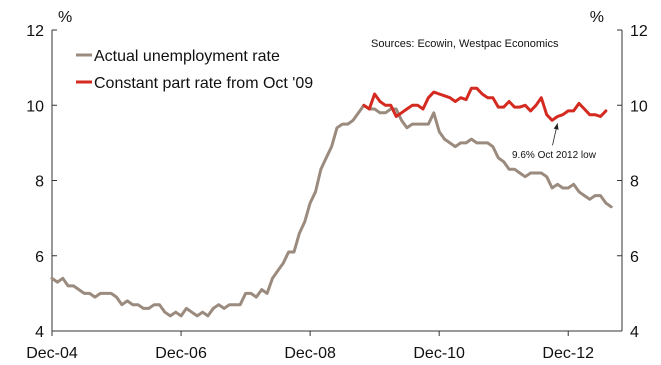 This screenshot has height=365, width=661. I want to click on y-tick-label-right: 12, so click(639, 31).